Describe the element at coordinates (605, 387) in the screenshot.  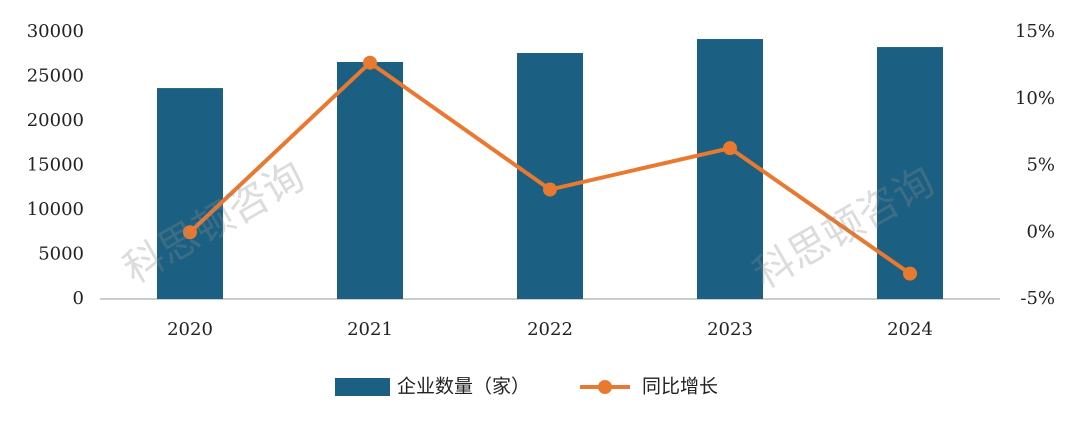
I see `legend-swatch-marker` at that location.